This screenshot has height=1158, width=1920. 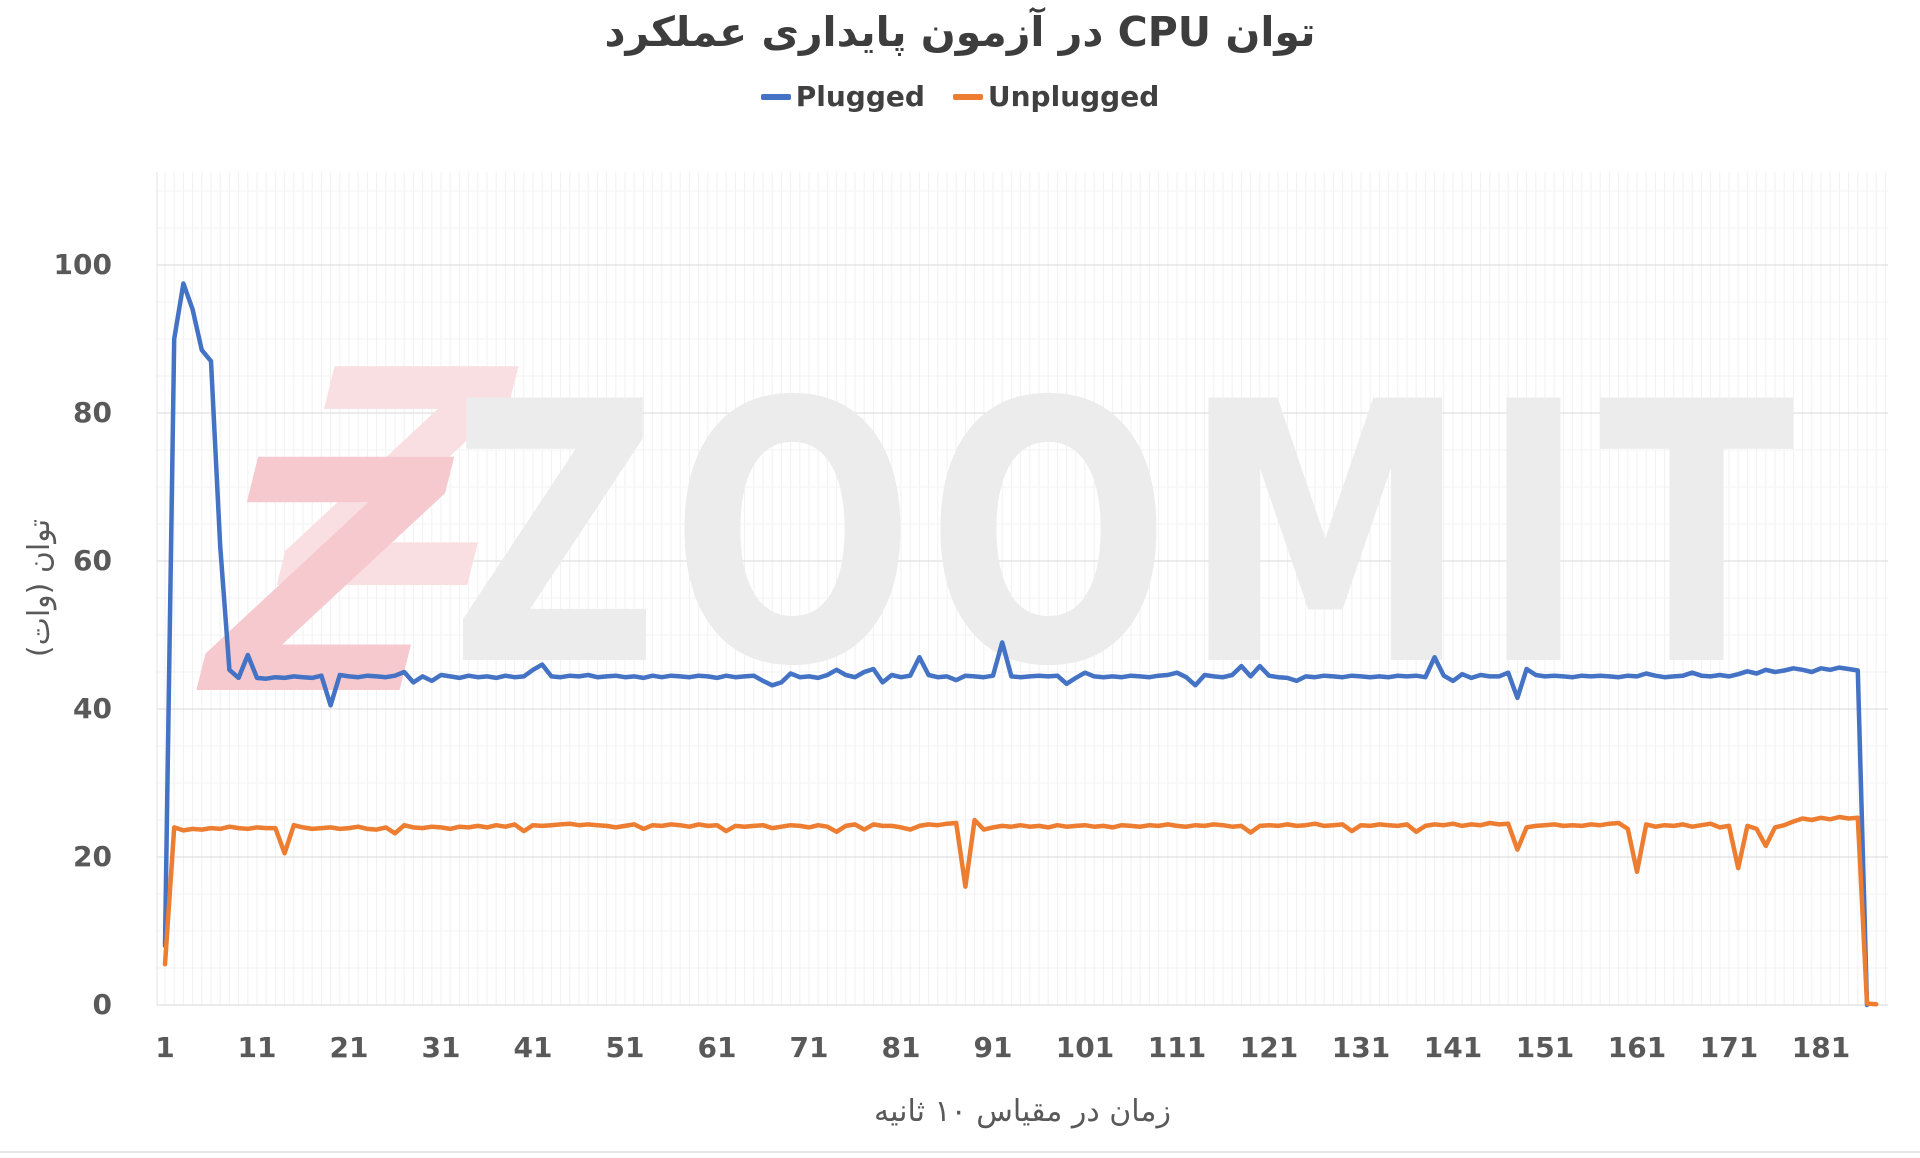 I want to click on y-tick-label: 0, so click(x=102, y=1004).